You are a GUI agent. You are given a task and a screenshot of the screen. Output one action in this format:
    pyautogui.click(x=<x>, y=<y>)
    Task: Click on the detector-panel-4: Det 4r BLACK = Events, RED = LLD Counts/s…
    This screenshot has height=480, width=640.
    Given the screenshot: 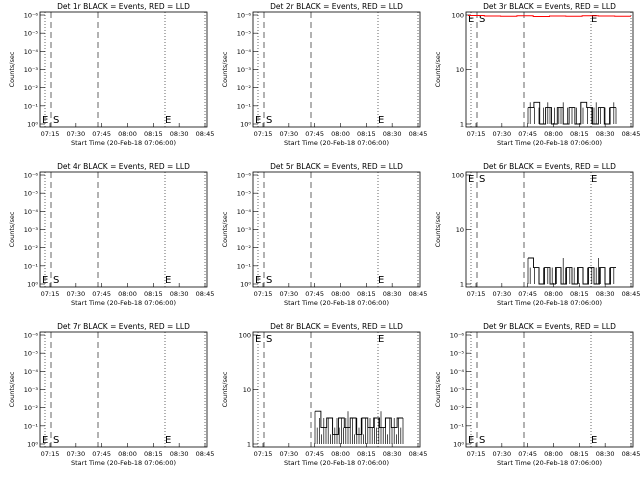 What is the action you would take?
    pyautogui.click(x=111, y=234)
    